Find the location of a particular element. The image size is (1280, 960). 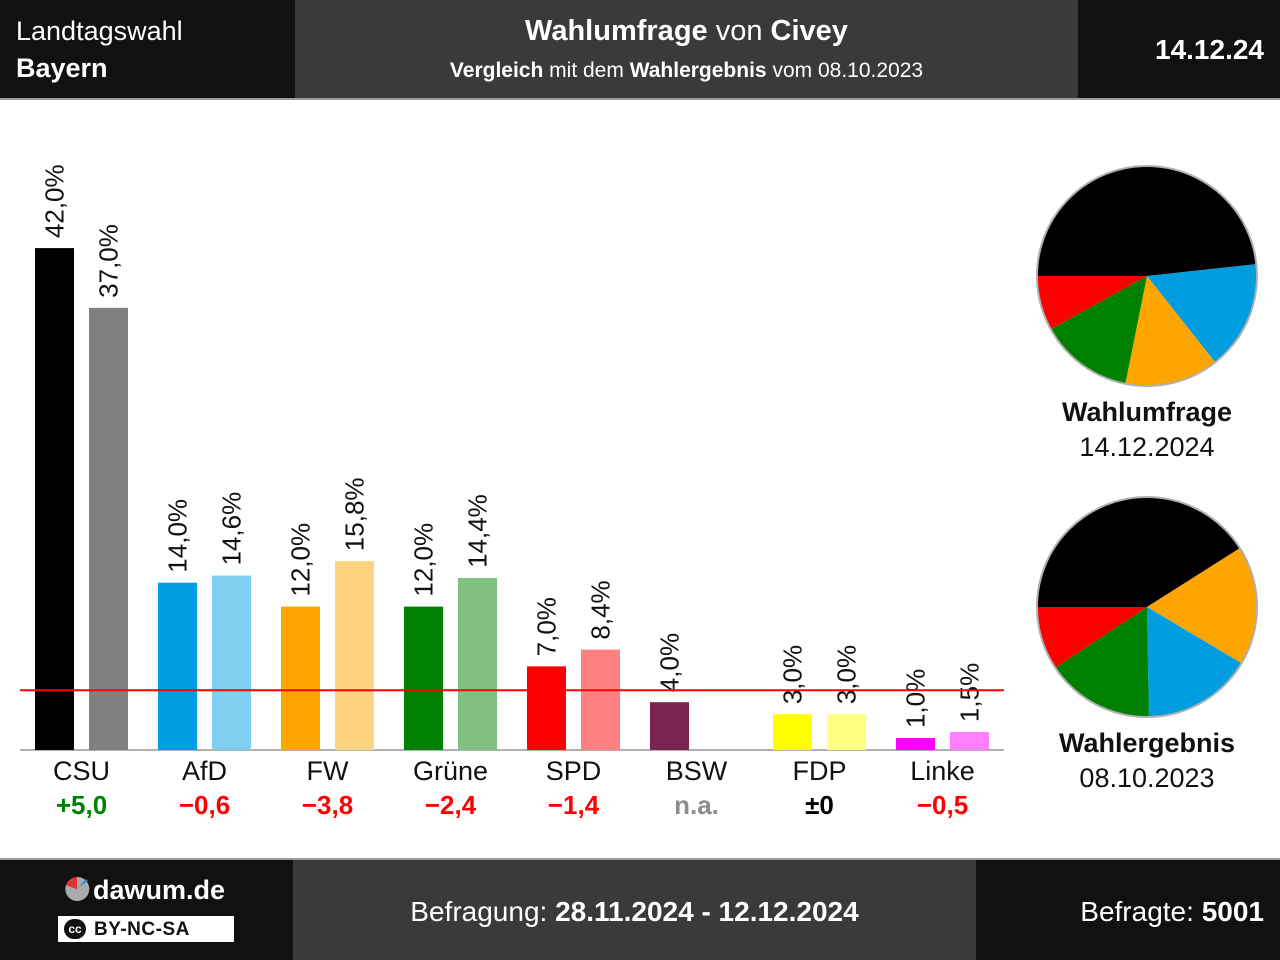

category-label: FDP is located at coordinates (820, 771).